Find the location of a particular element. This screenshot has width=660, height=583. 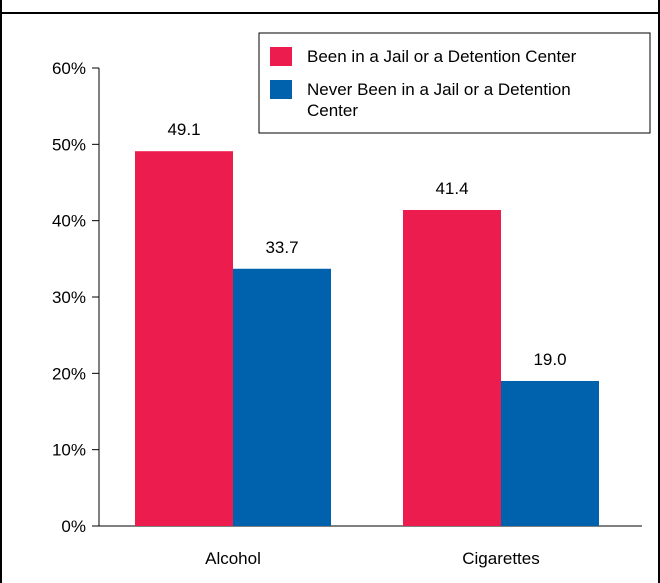

y-tick-label: 60% is located at coordinates (69, 68).